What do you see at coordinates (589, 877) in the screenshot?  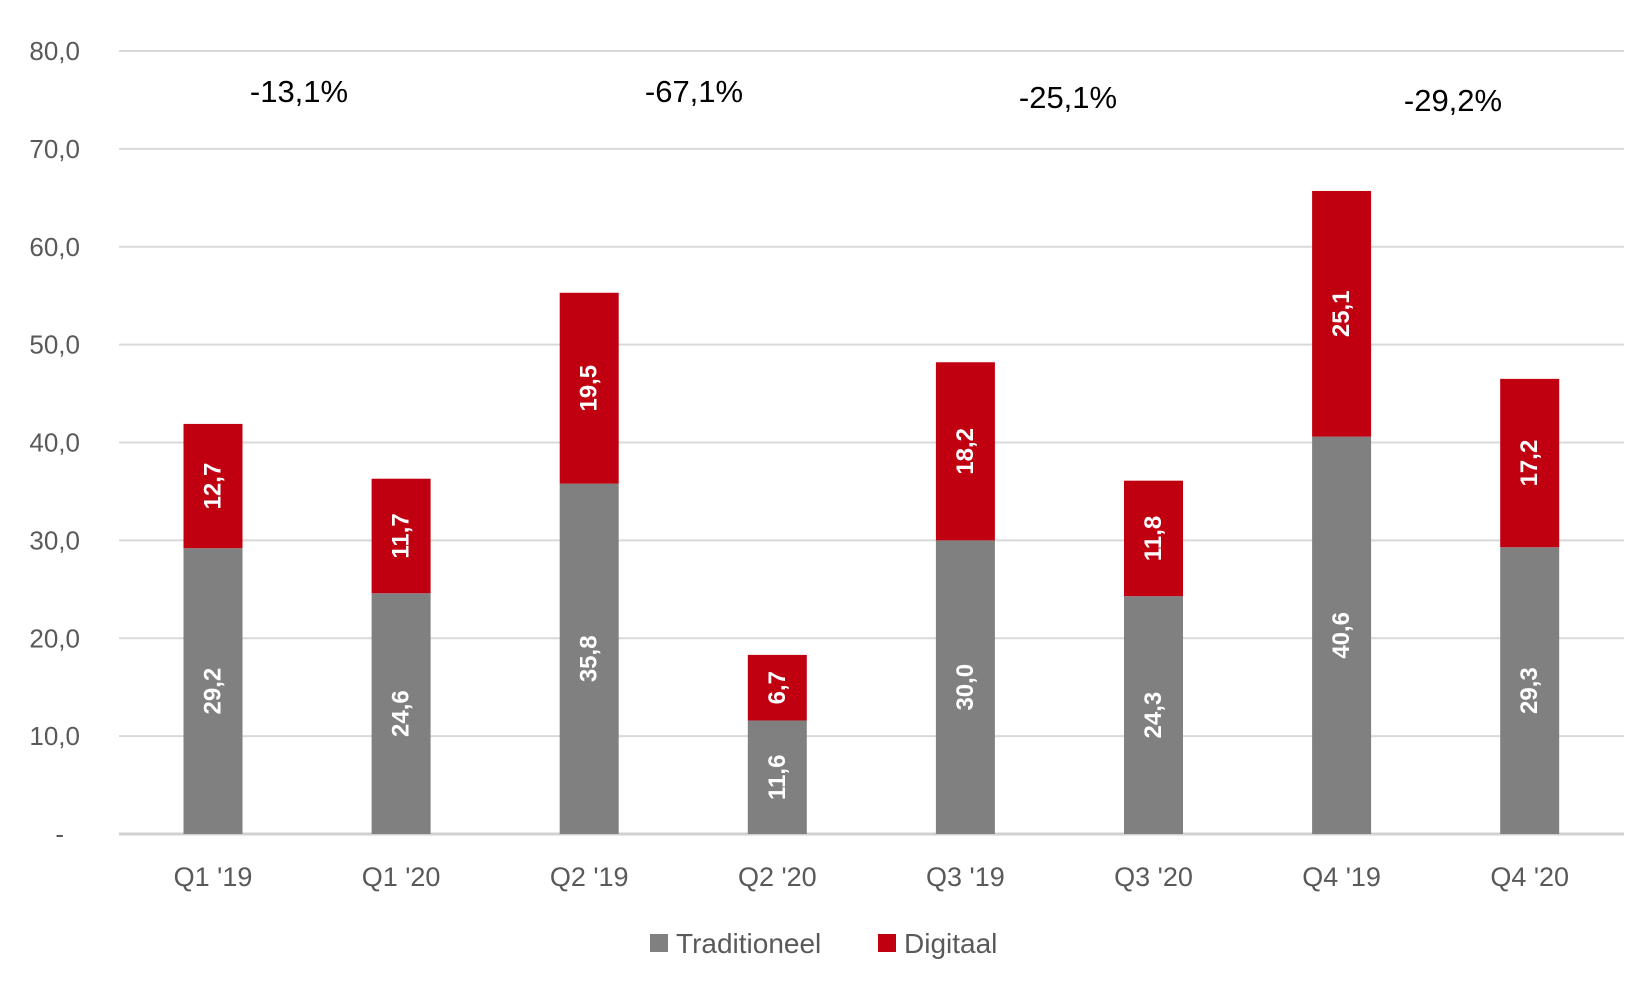 I see `x-tick-label: Q2 '19` at bounding box center [589, 877].